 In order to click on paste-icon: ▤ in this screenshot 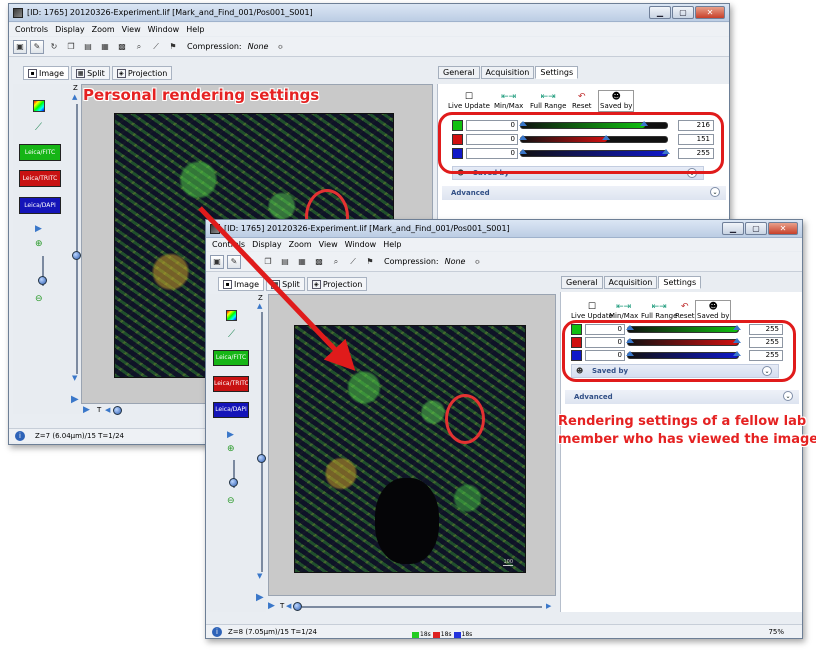, I will do `click(88, 46)`.